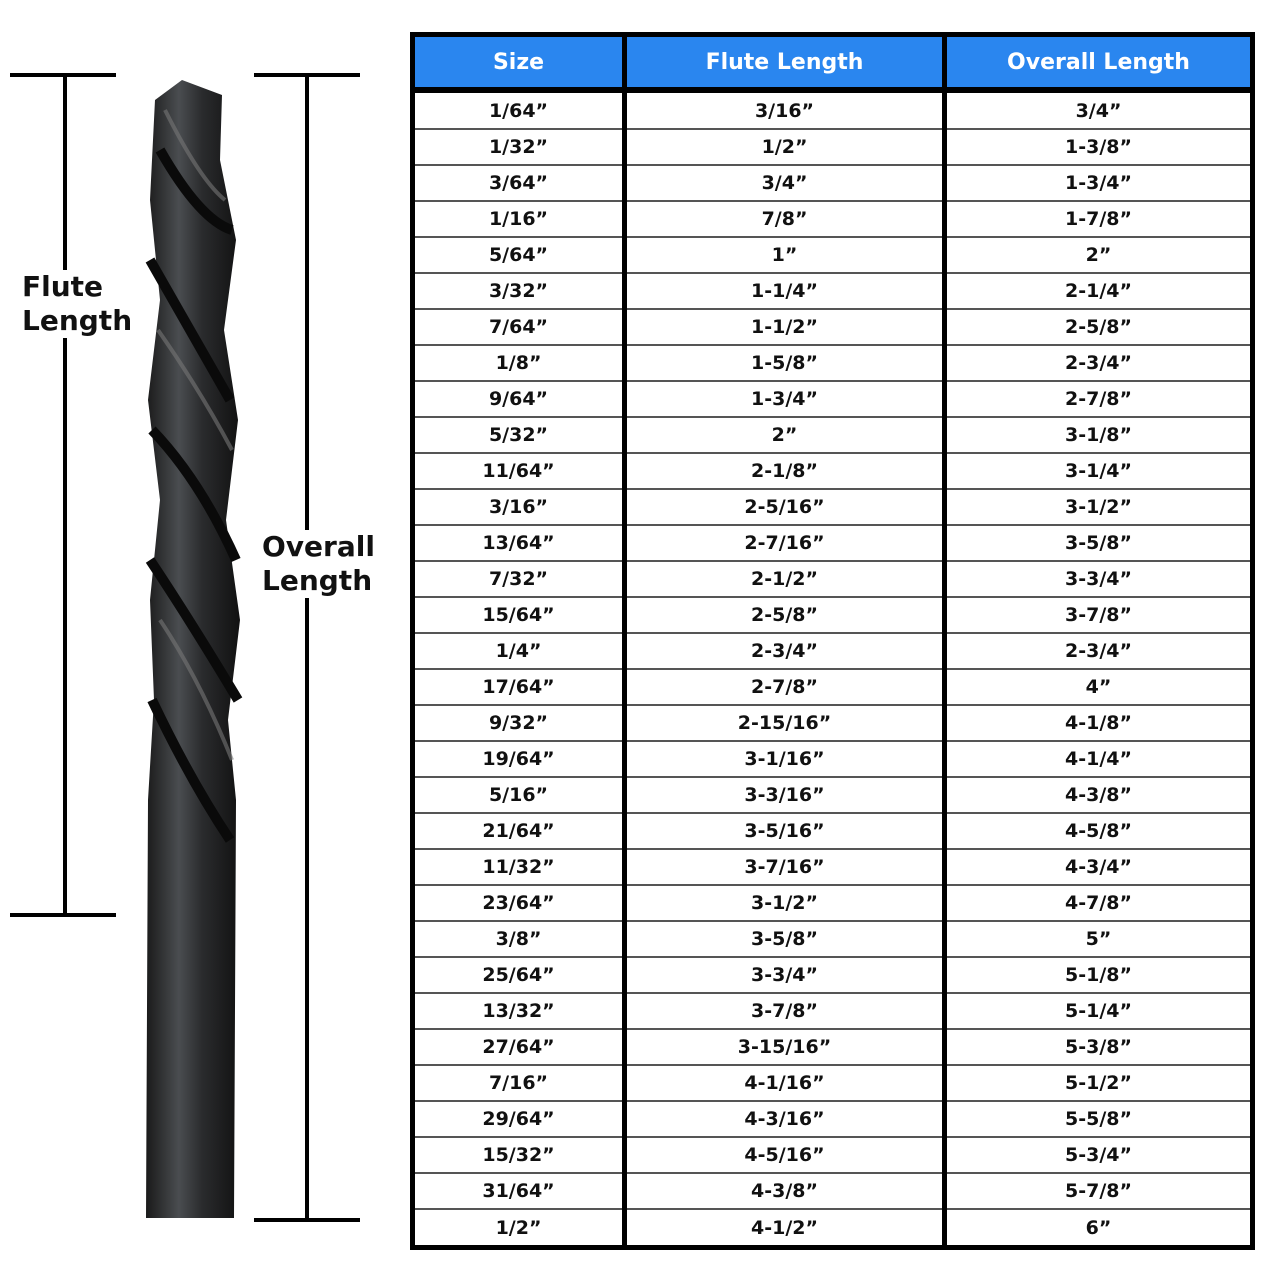  I want to click on table-cell: 3-1/8”, so click(1098, 435).